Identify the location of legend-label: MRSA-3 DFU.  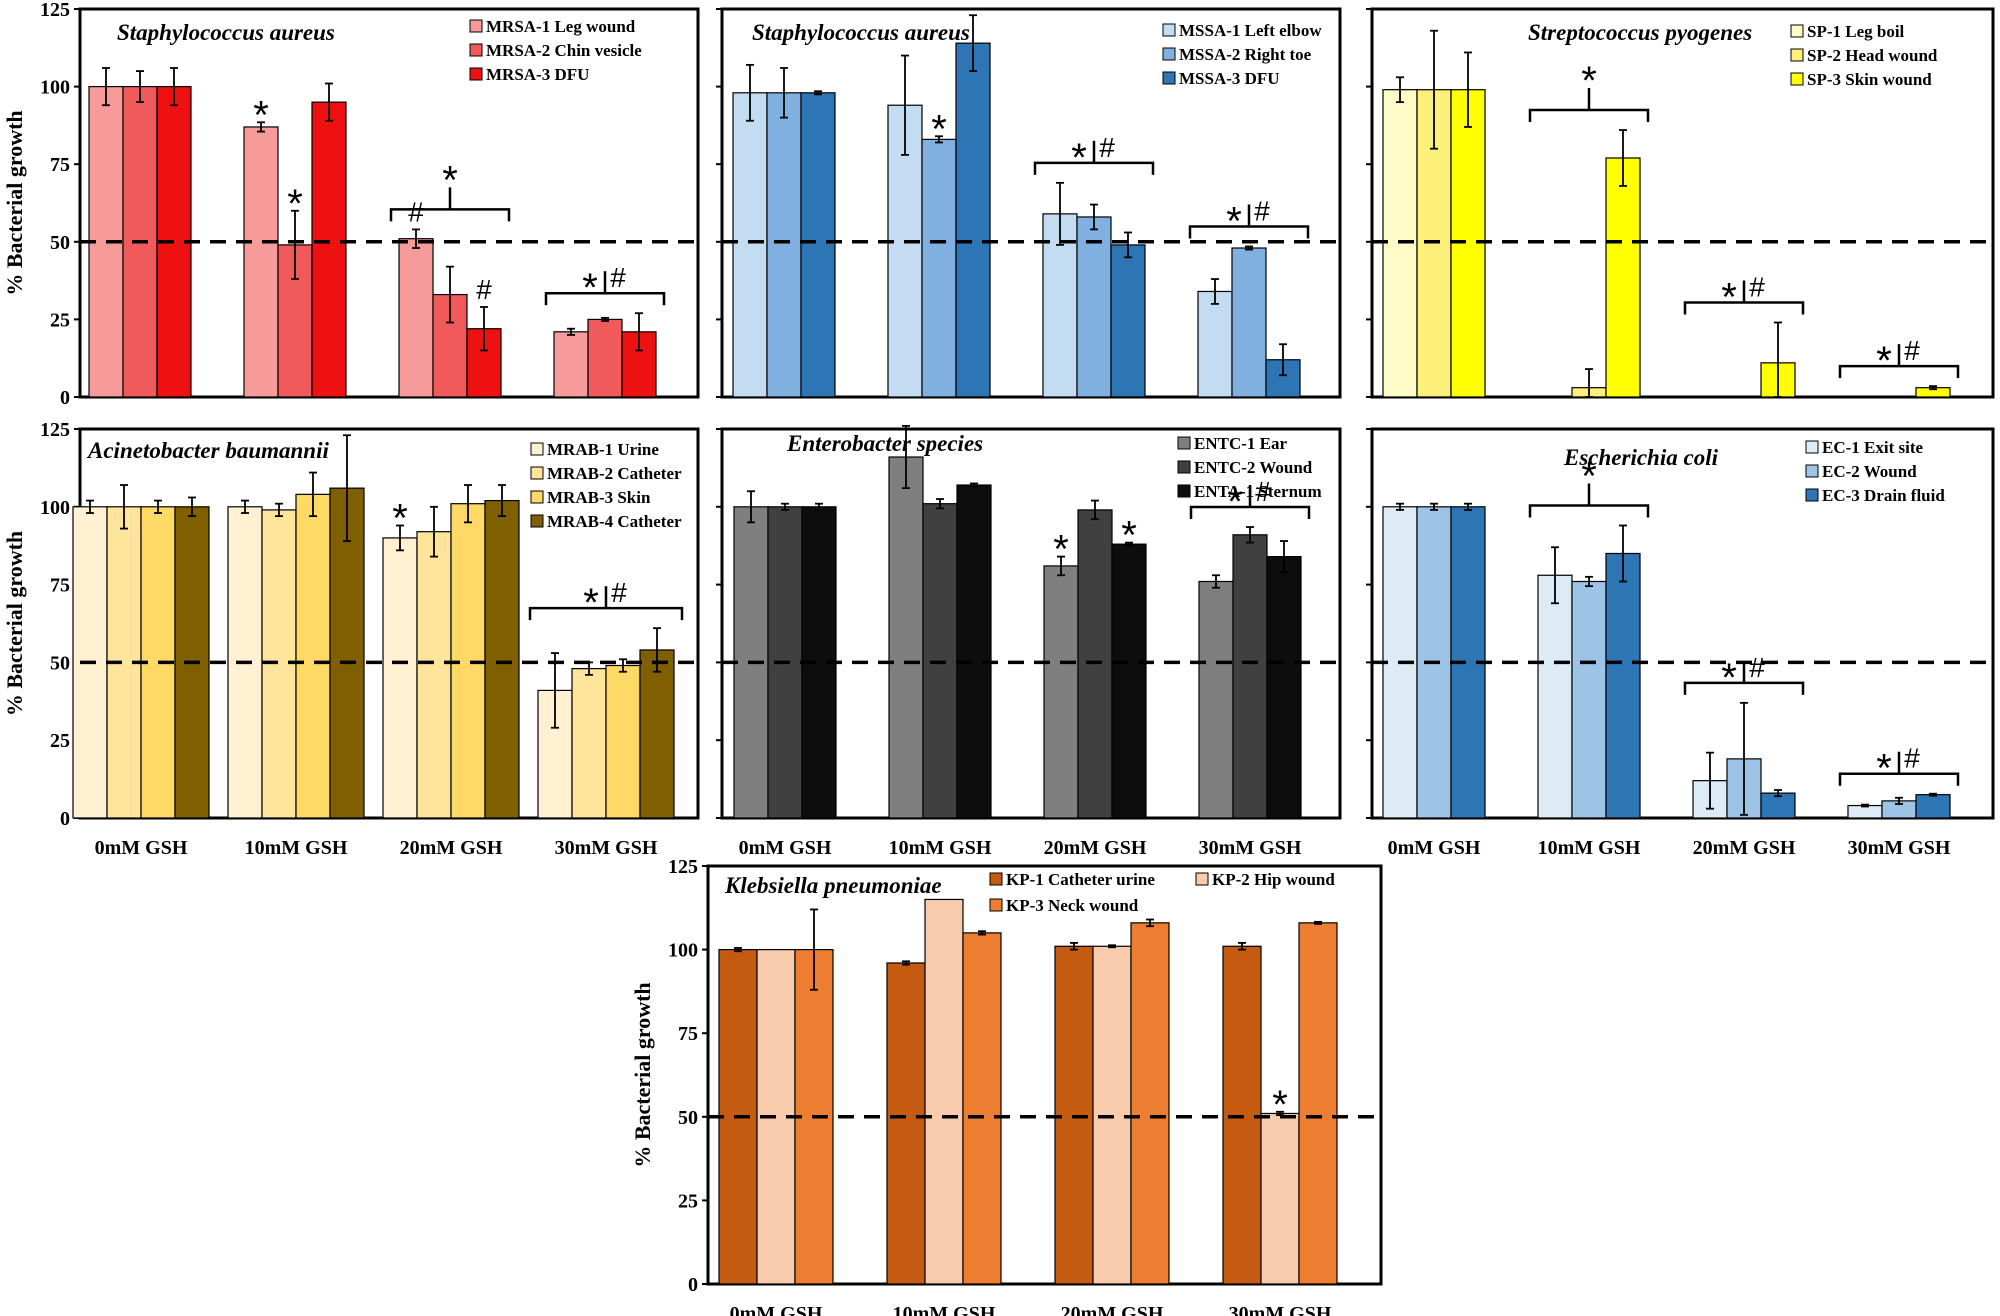
(537, 74).